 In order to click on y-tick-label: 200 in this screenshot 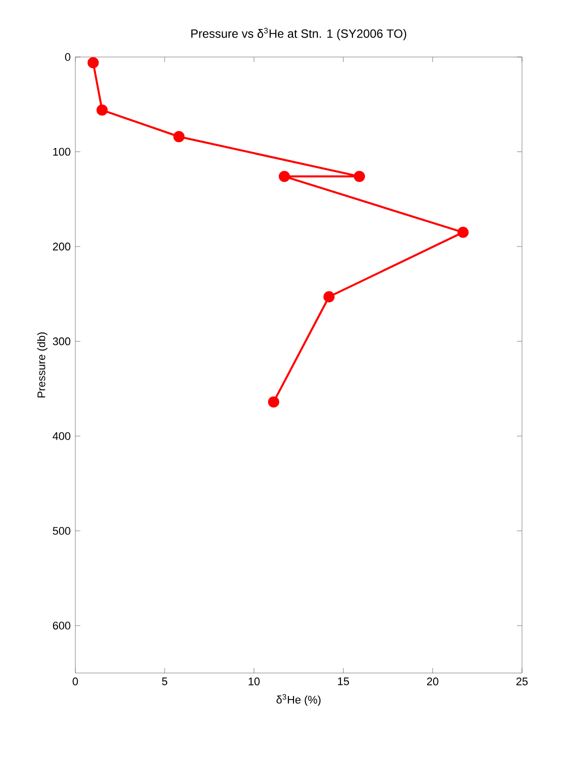, I will do `click(61, 246)`.